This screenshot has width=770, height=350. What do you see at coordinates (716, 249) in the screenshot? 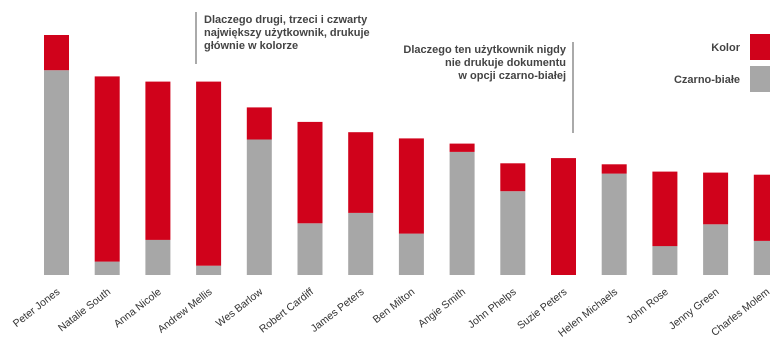
I see `bar-czarno-bia-e-jenny-green` at bounding box center [716, 249].